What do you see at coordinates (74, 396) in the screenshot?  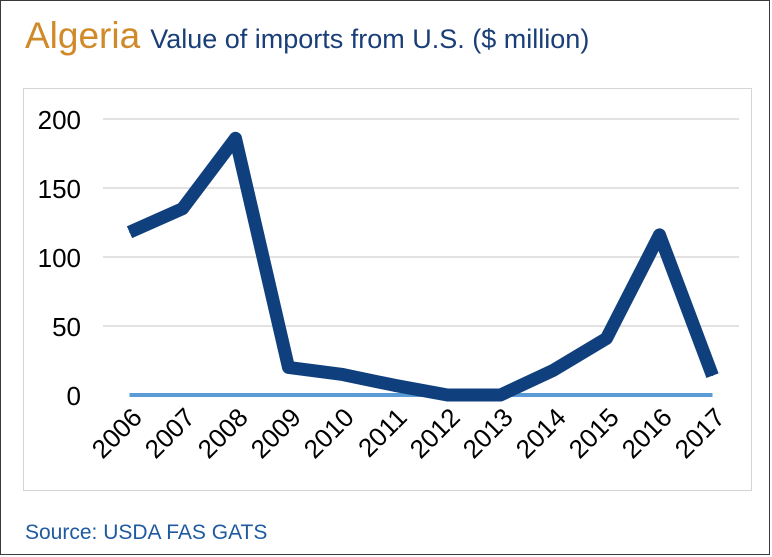 I see `y-tick-label: 0` at bounding box center [74, 396].